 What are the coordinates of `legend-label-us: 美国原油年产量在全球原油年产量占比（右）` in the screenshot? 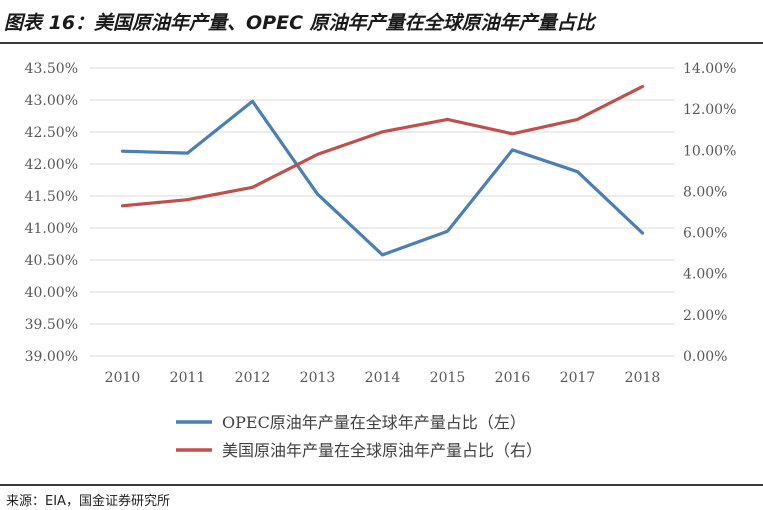 It's located at (382, 450).